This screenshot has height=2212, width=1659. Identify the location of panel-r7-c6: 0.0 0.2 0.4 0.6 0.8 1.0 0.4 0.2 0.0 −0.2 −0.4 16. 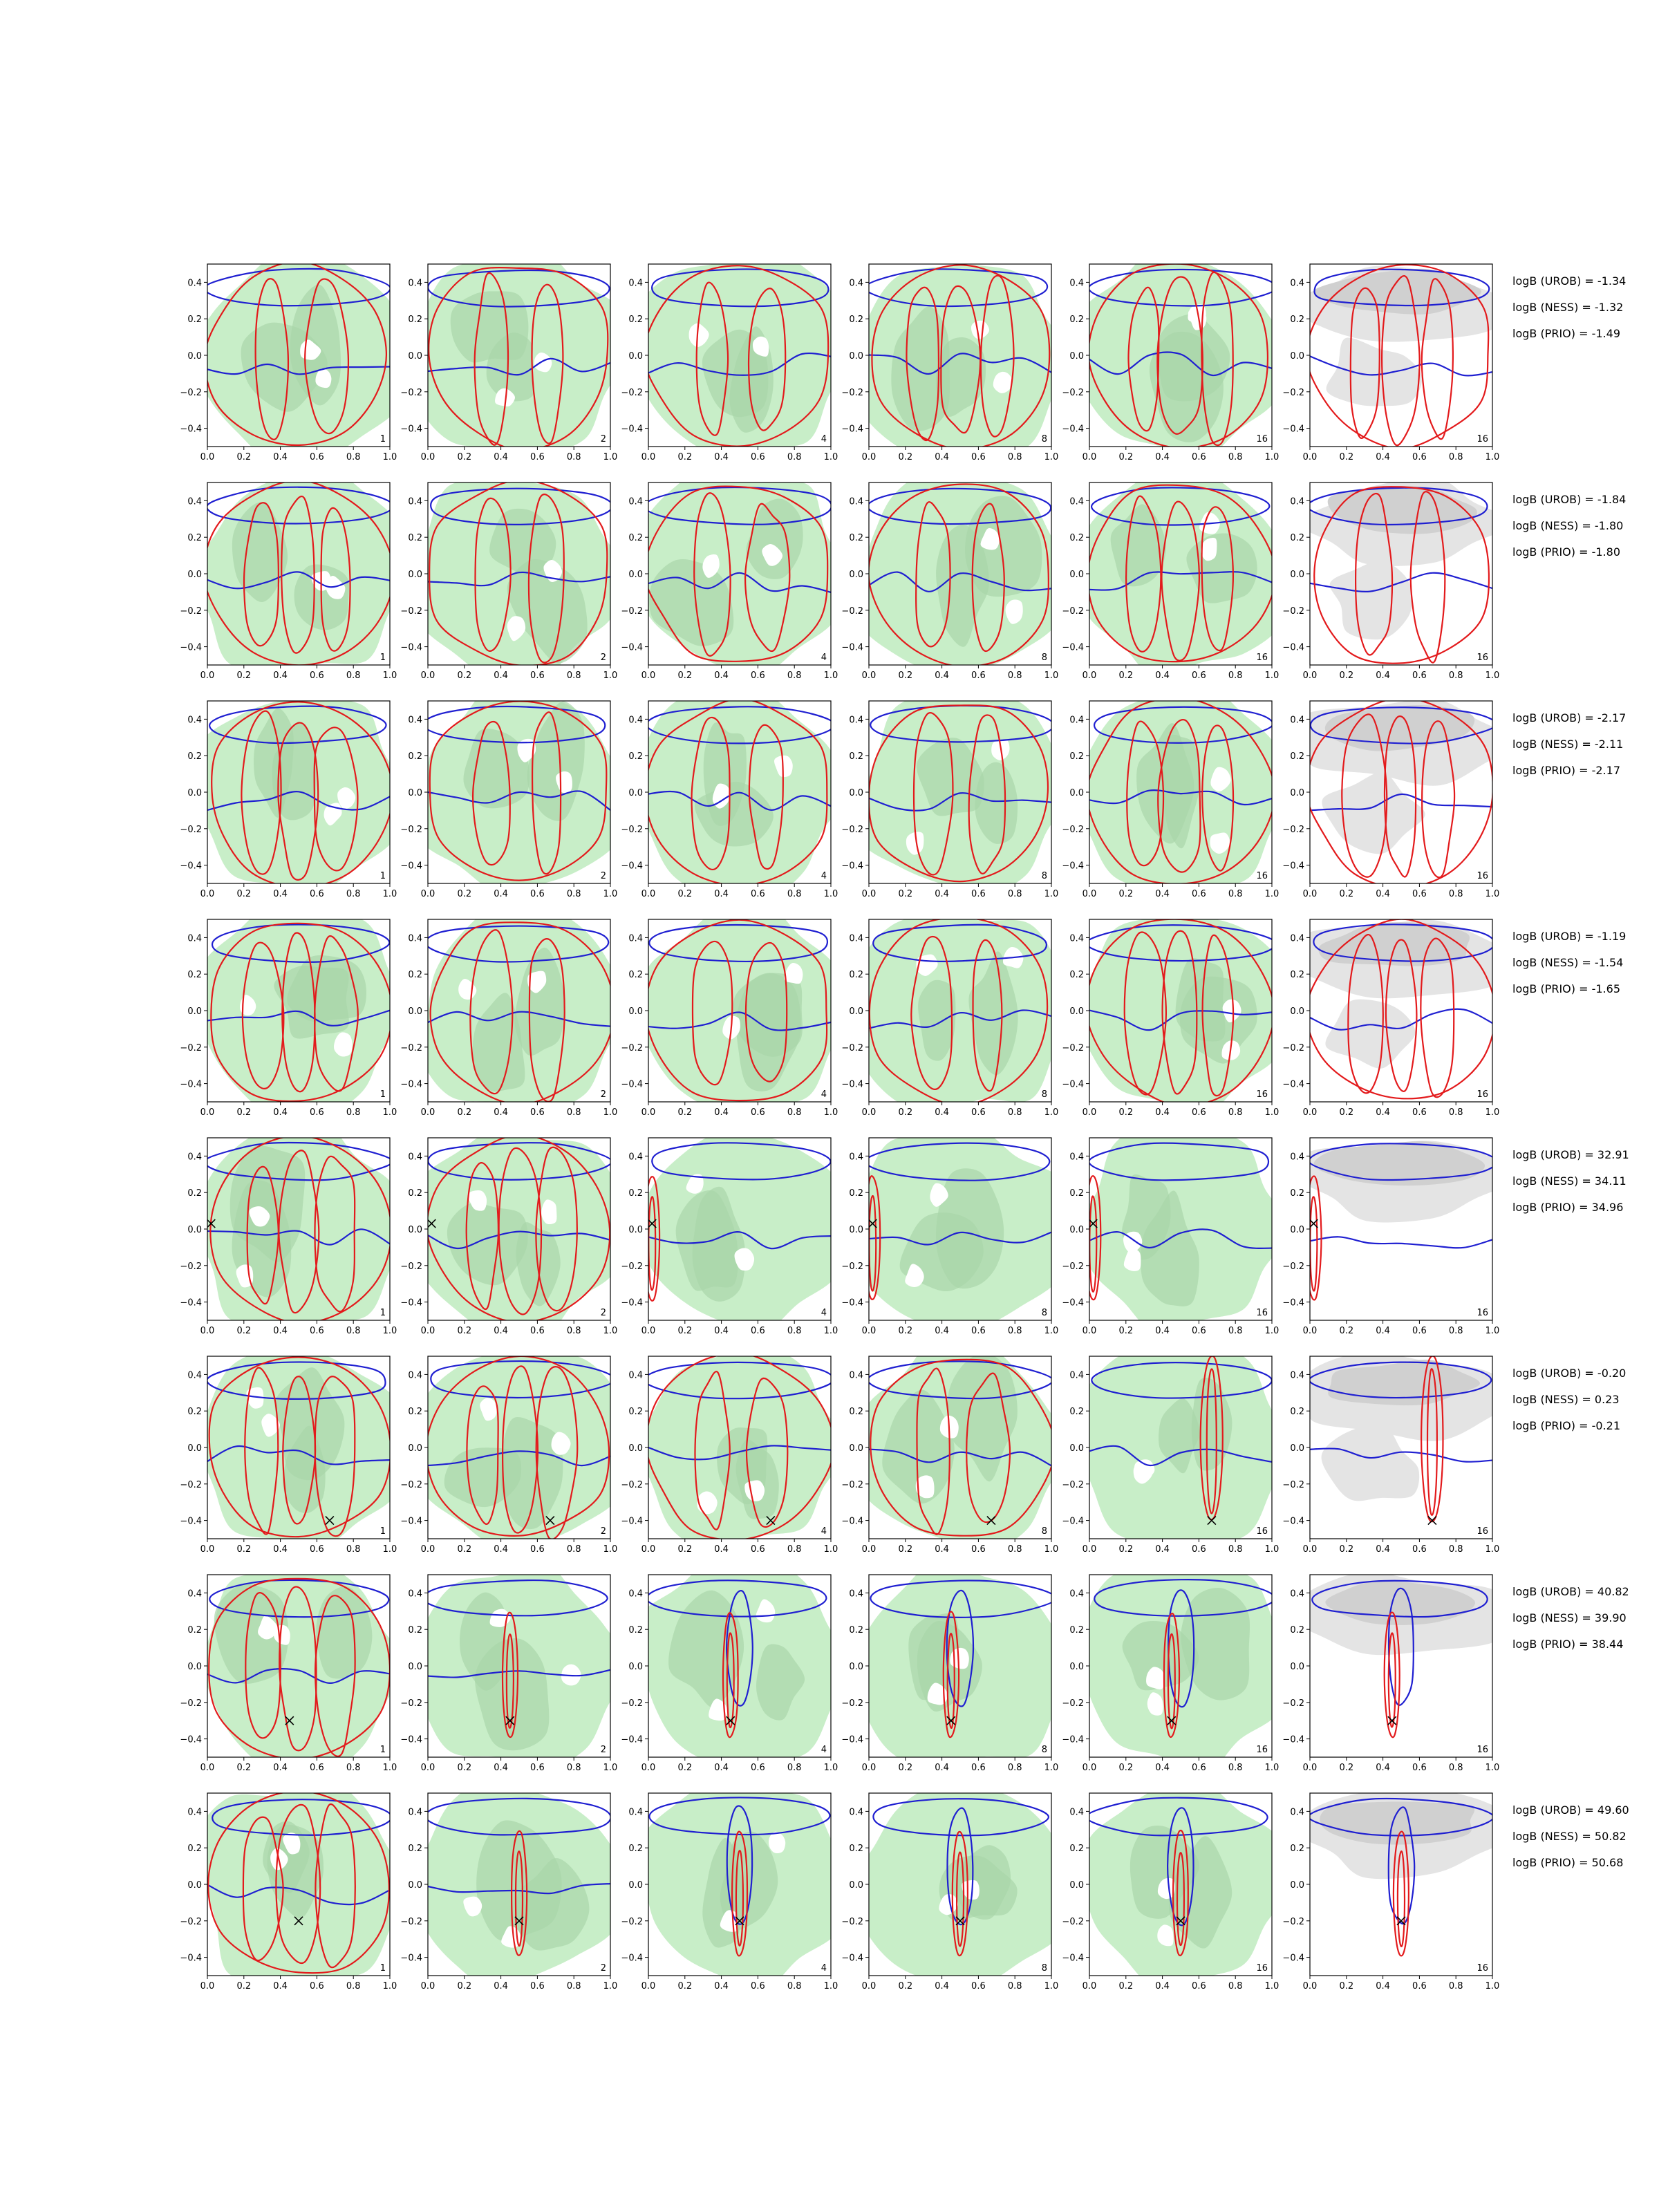
(1391, 1673).